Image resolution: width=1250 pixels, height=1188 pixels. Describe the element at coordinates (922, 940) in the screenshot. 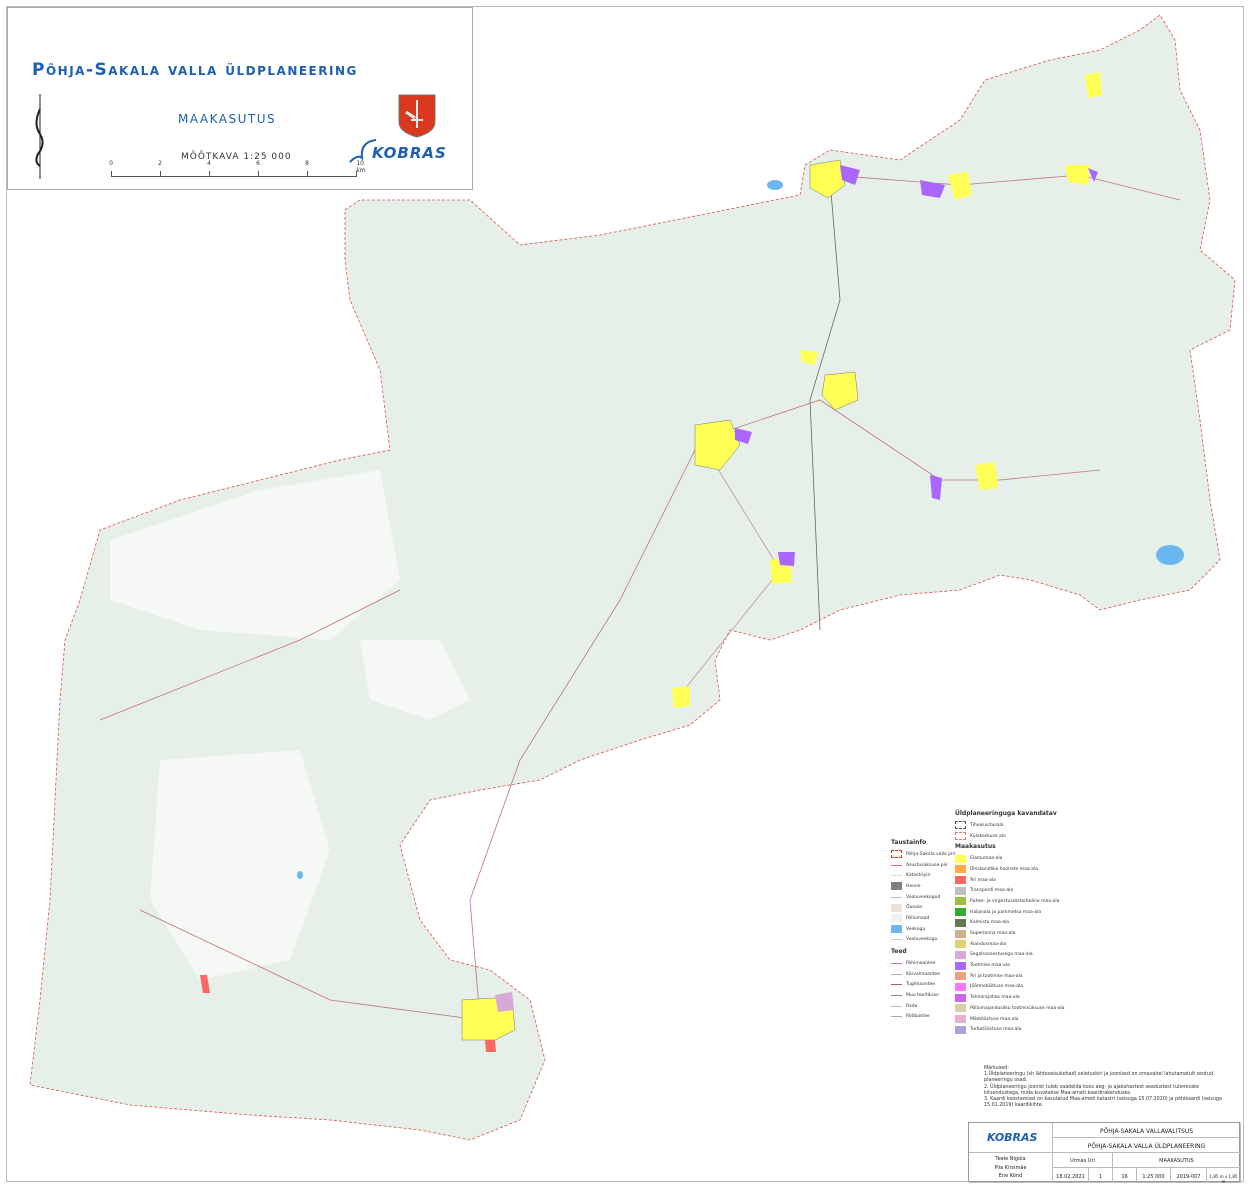

I see `legend-label: Vooluveekogu` at that location.